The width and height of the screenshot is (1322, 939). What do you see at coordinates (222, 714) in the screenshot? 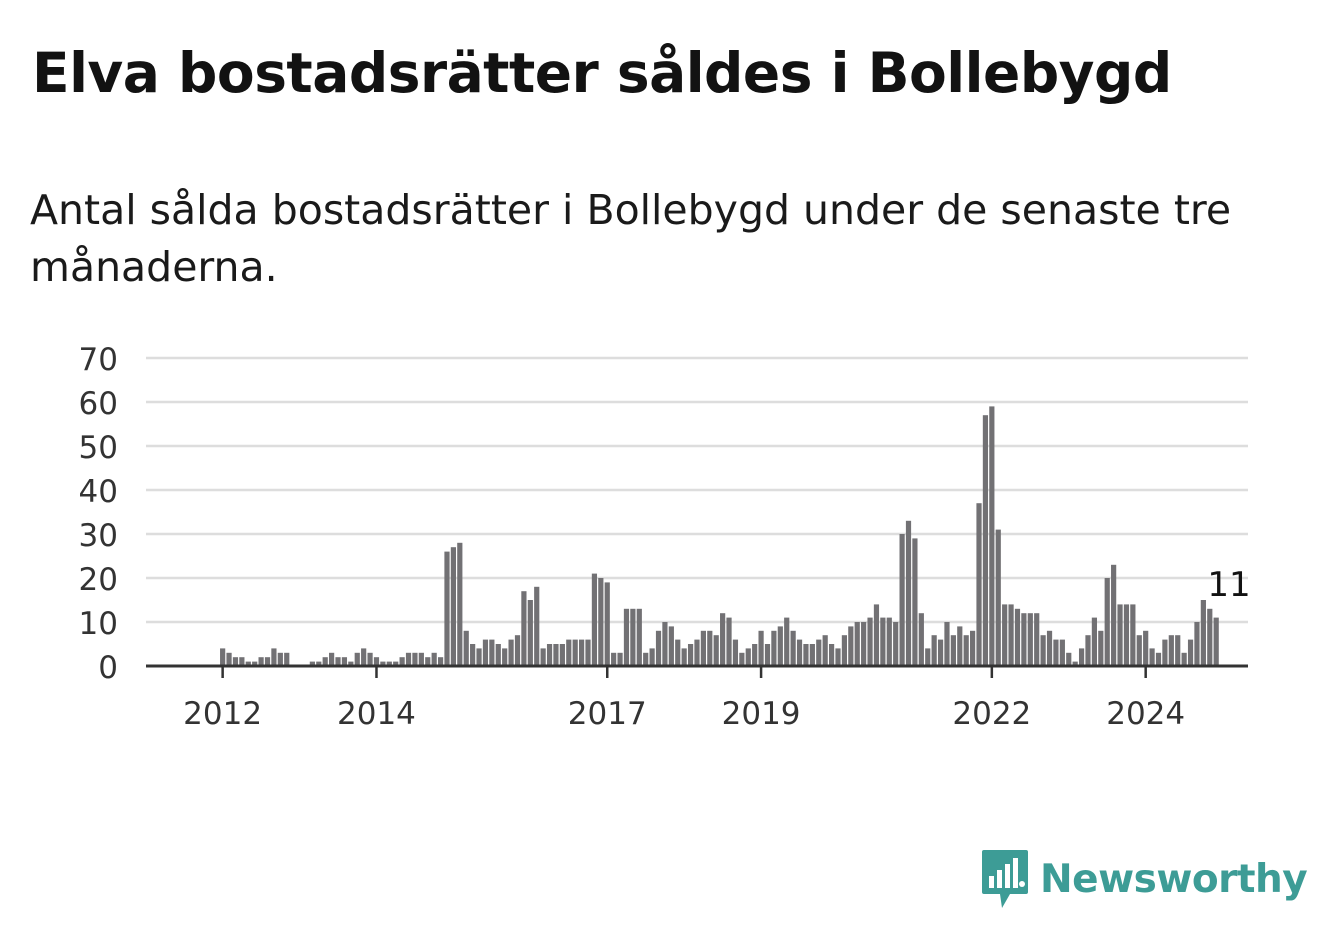
I see `x-tick-label: 2012` at bounding box center [222, 714].